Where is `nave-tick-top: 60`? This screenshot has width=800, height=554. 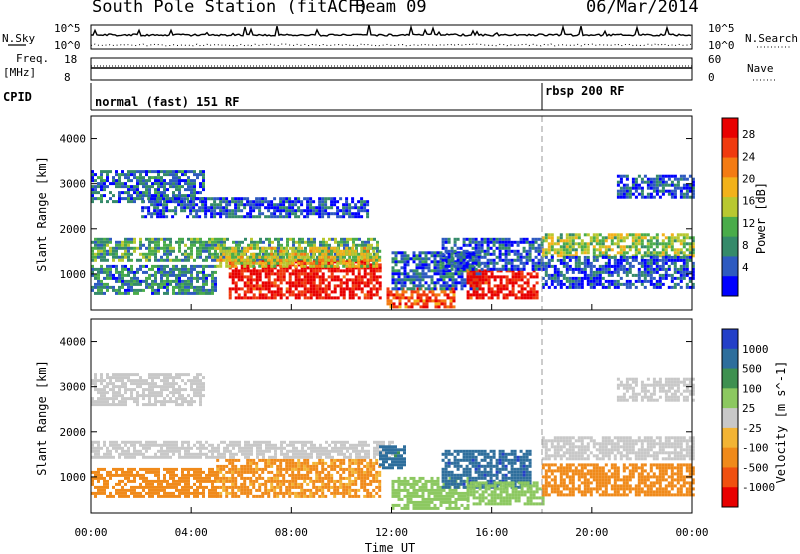 nave-tick-top: 60 is located at coordinates (714, 59).